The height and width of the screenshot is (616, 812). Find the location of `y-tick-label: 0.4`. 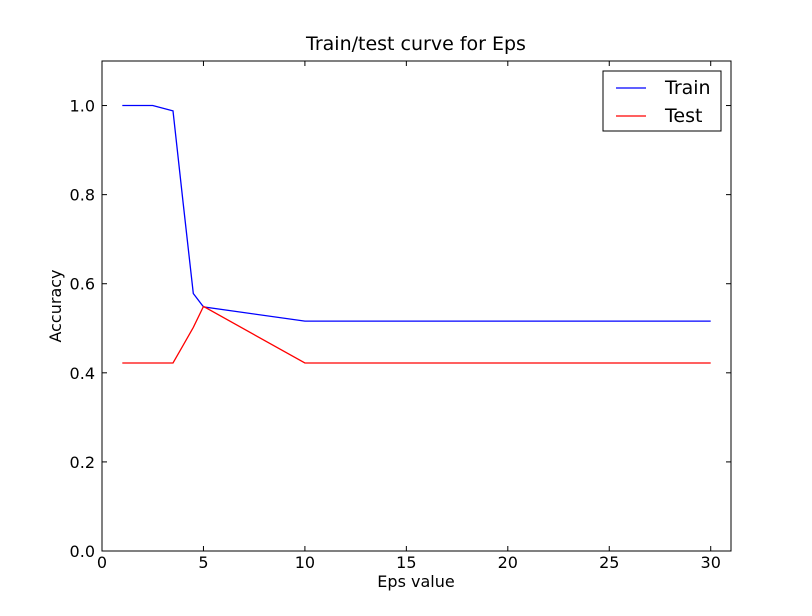

y-tick-label: 0.4 is located at coordinates (82, 373).